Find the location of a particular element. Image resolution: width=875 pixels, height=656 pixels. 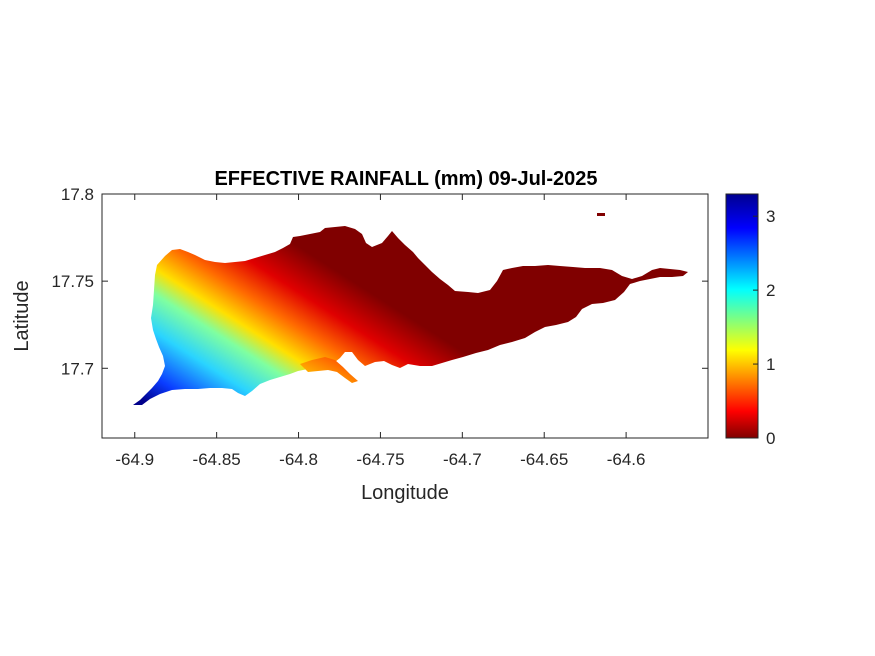

x-tick-label: -64.75 is located at coordinates (380, 459).